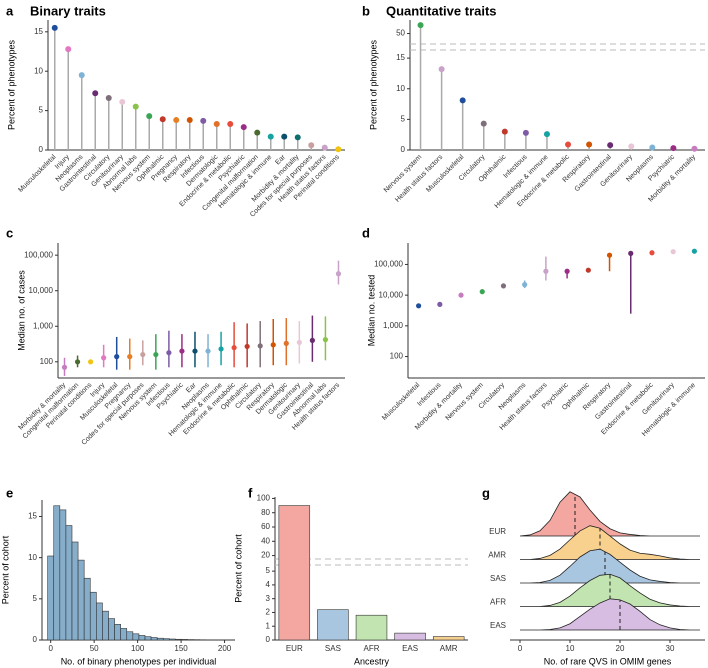  I want to click on x-tick-label: 0, so click(520, 648).